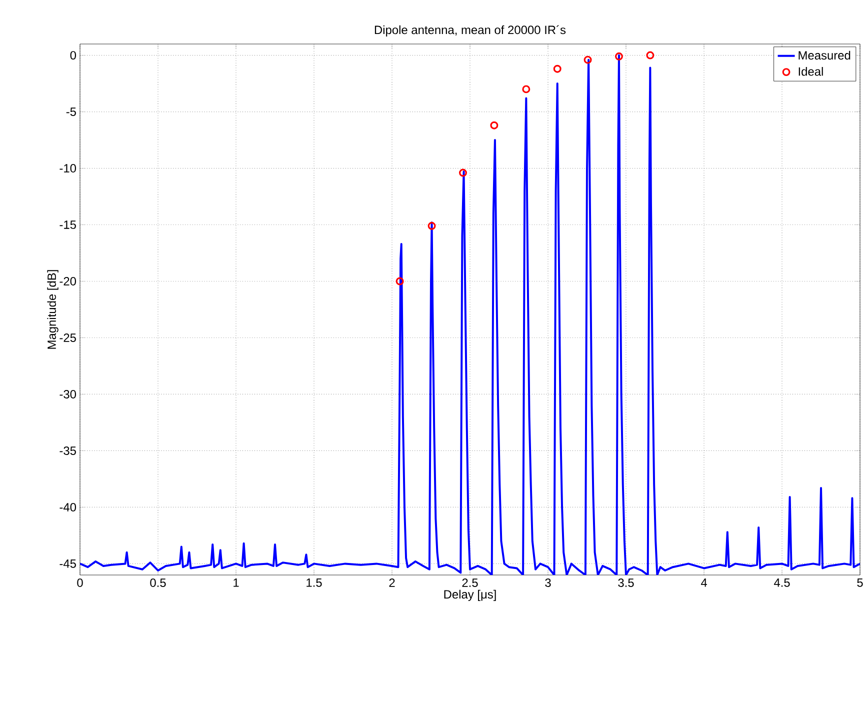 The image size is (867, 718). I want to click on x-tick-label: 2.5, so click(470, 582).